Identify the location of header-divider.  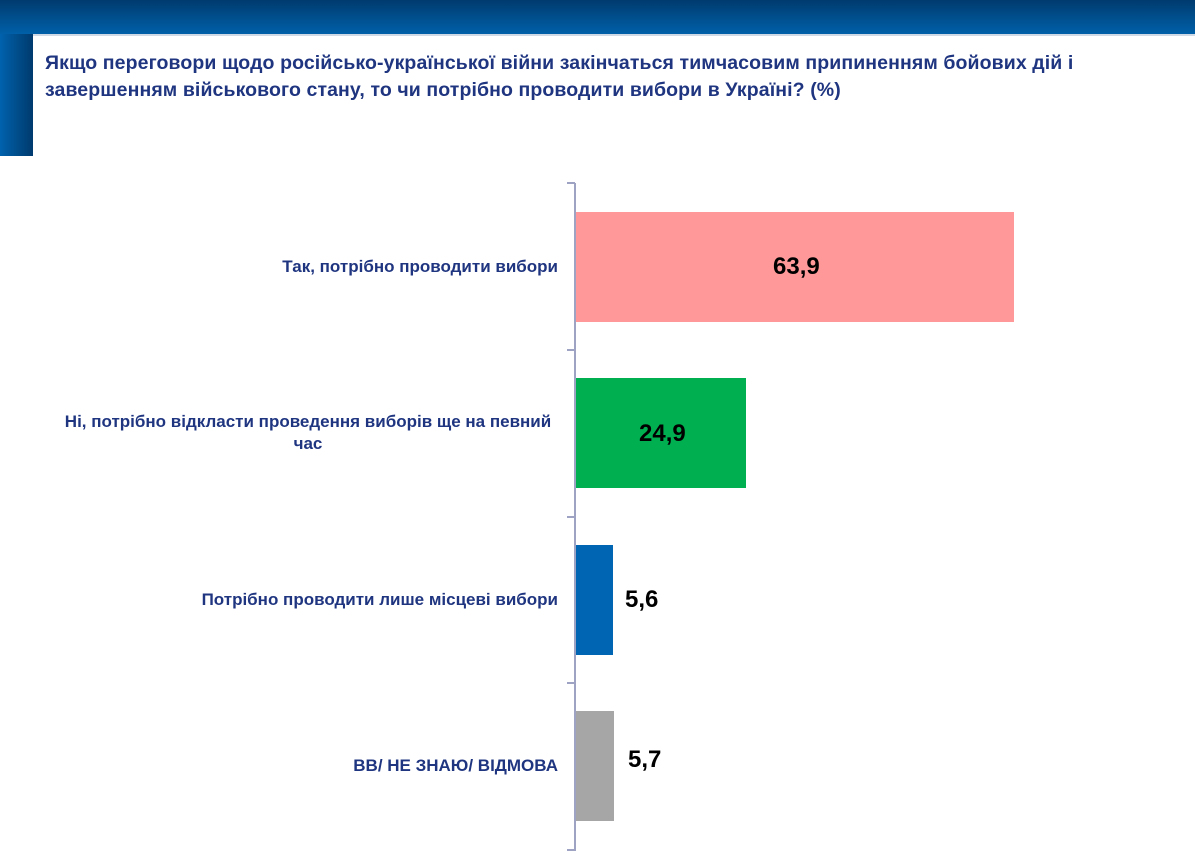
(597, 35).